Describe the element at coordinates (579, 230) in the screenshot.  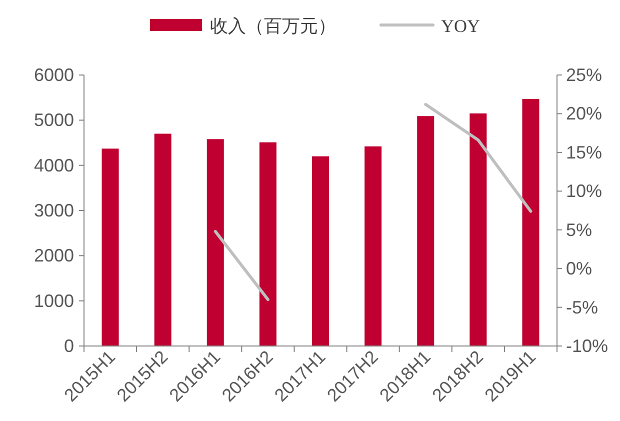
I see `y2-tick-label: 5%` at that location.